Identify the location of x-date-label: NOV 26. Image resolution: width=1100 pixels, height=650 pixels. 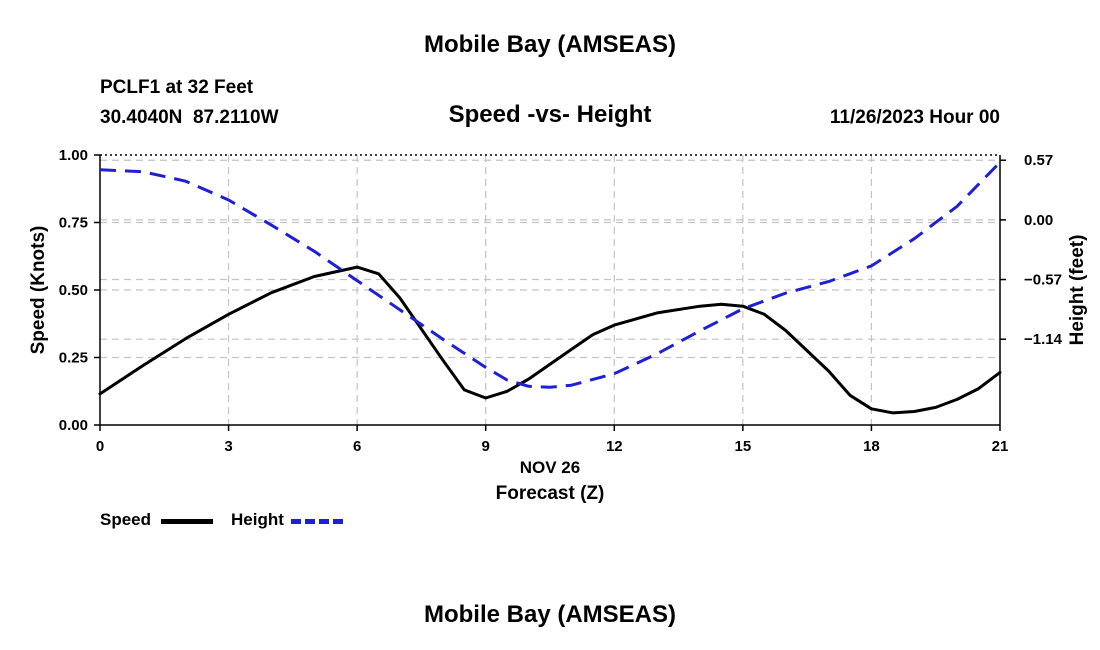
(550, 467).